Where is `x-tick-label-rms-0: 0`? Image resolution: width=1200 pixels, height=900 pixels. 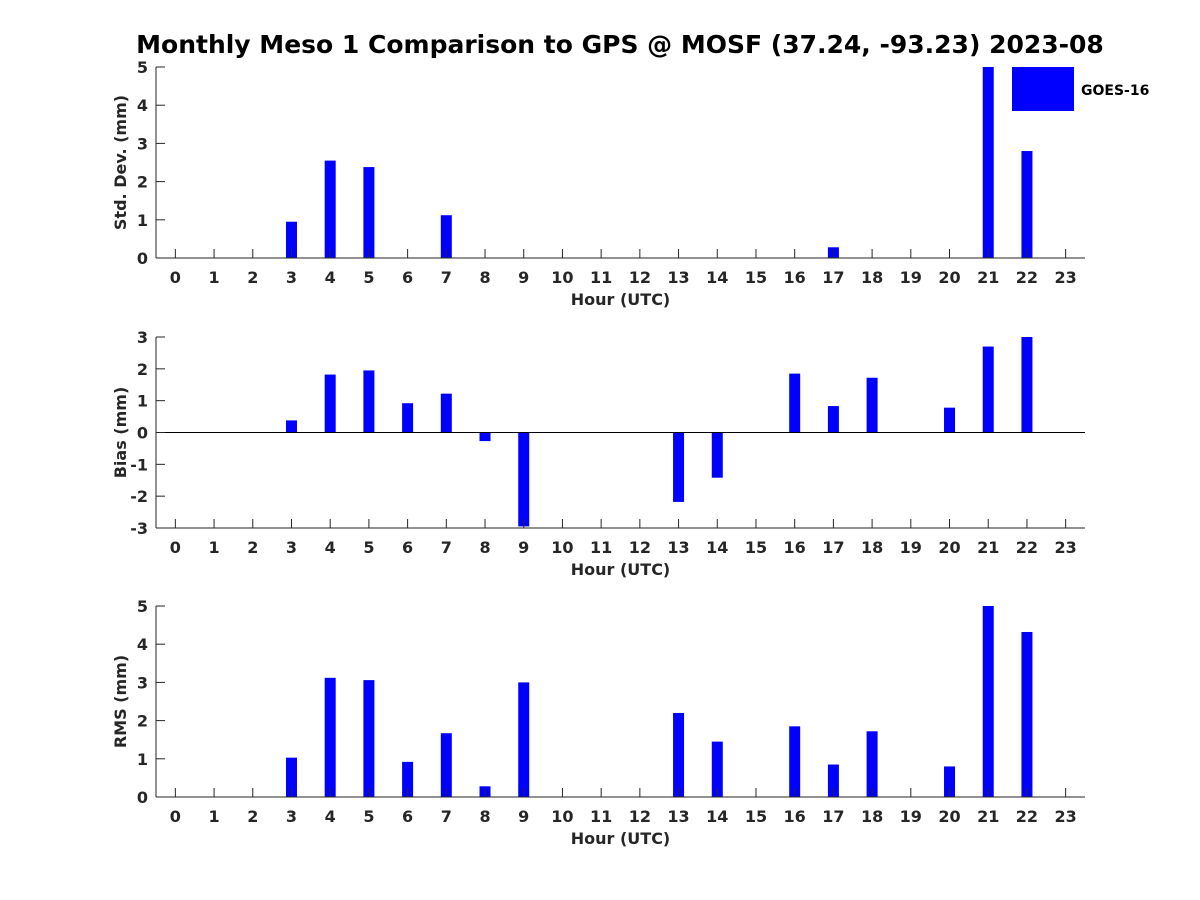 x-tick-label-rms-0: 0 is located at coordinates (175, 816).